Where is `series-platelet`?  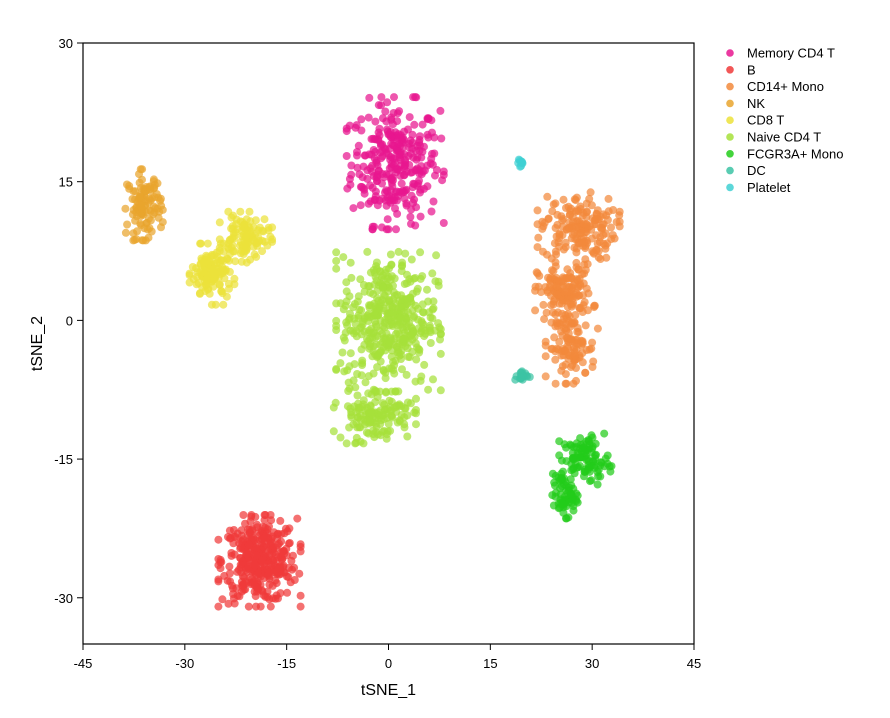 series-platelet is located at coordinates (520, 163).